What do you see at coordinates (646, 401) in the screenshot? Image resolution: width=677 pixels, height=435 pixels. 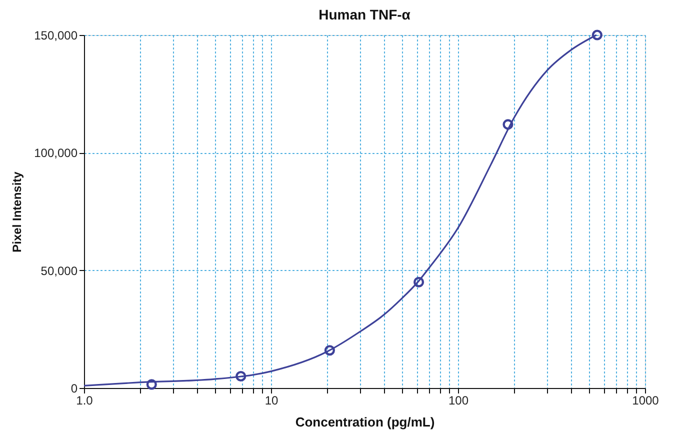 I see `x-tick-label: 1000` at bounding box center [646, 401].